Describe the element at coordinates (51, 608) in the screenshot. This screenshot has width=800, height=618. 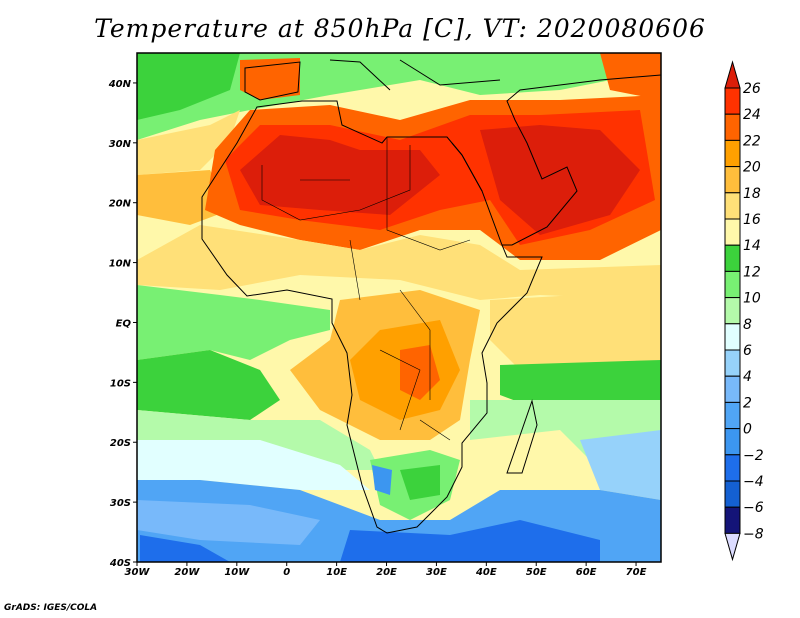
I see `credit-label: GrADS: IGES/COLA` at that location.